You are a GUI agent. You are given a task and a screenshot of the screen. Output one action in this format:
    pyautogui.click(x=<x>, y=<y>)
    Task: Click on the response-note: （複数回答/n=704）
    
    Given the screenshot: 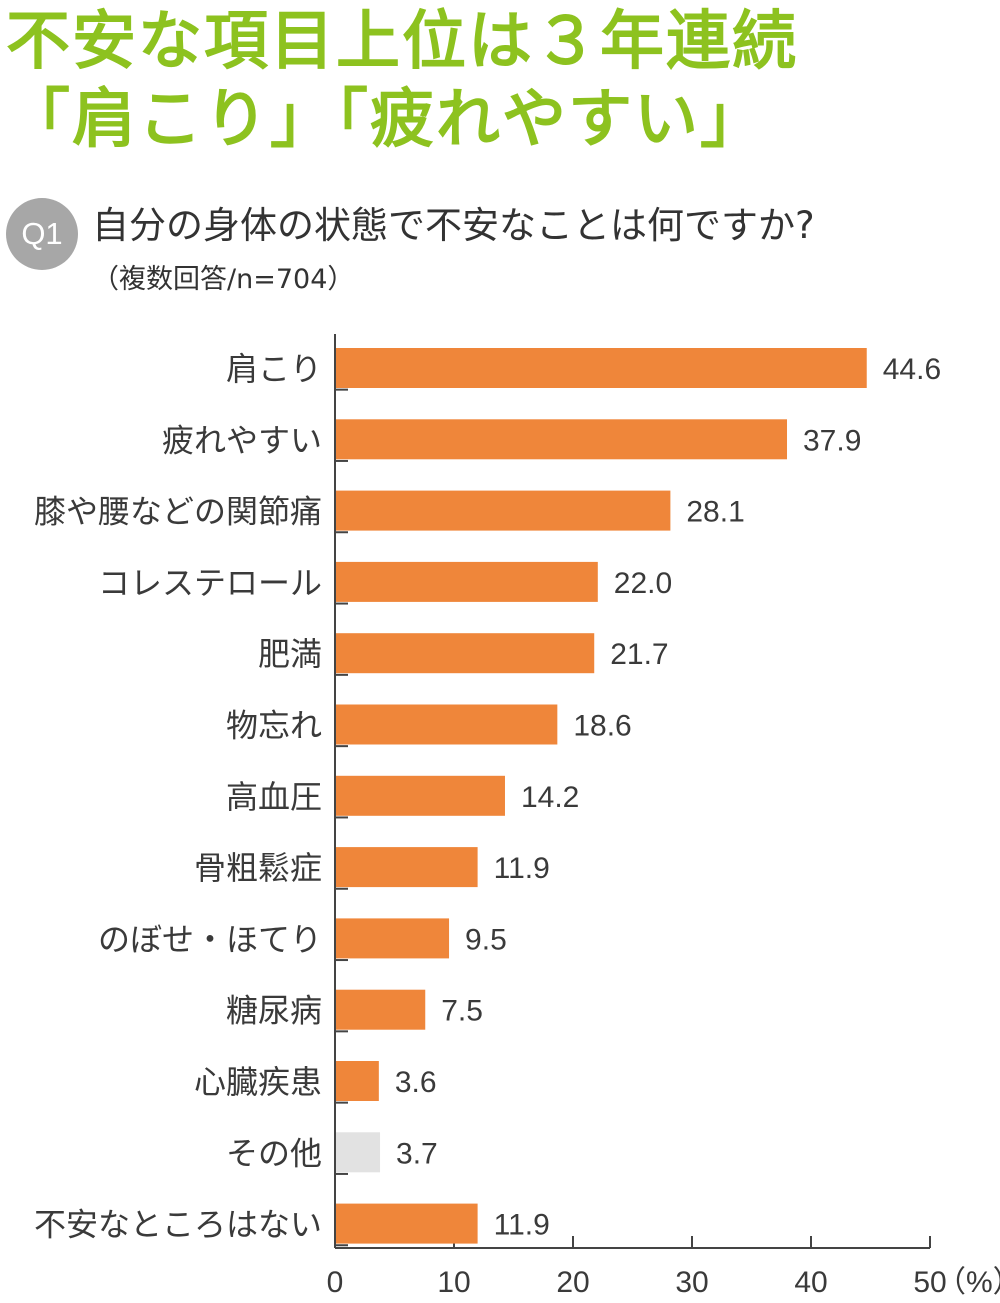 What is the action you would take?
    pyautogui.click(x=223, y=279)
    